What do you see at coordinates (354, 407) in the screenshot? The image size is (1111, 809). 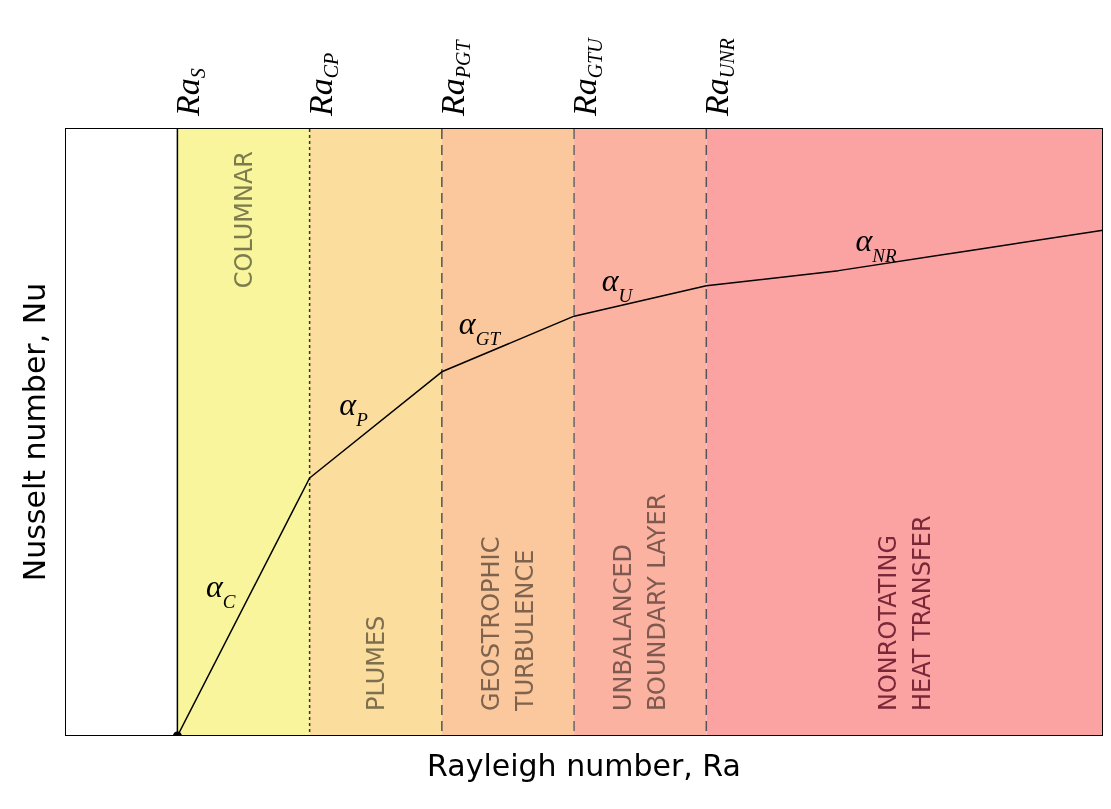 I see `annotation: α$_{P}$` at bounding box center [354, 407].